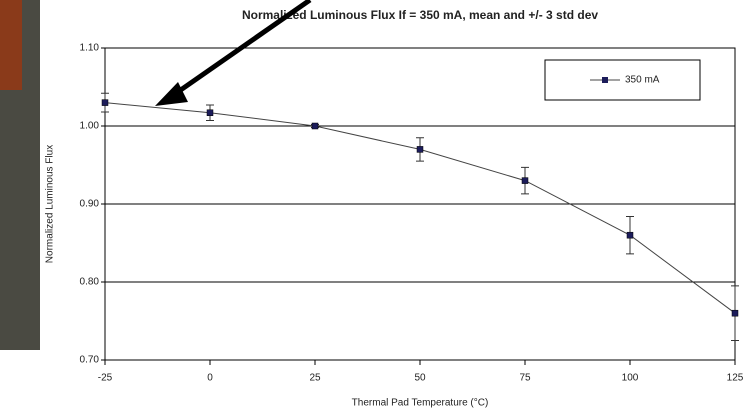  Describe the element at coordinates (90, 204) in the screenshot. I see `y-tick-label: 0.90` at that location.